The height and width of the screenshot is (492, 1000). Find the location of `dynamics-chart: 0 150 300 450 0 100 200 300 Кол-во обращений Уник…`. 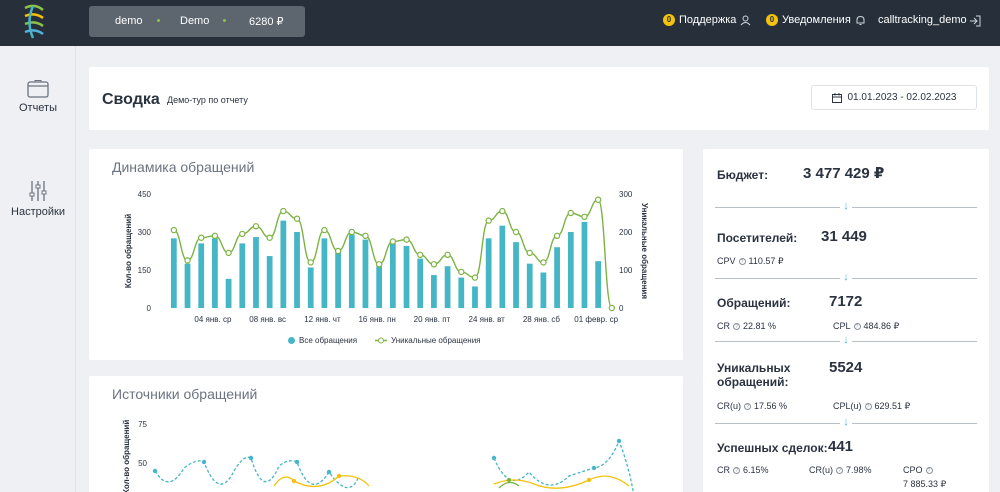

dynamics-chart: 0 150 300 450 0 100 200 300 Кол-во обращений Уник… is located at coordinates (386, 257).